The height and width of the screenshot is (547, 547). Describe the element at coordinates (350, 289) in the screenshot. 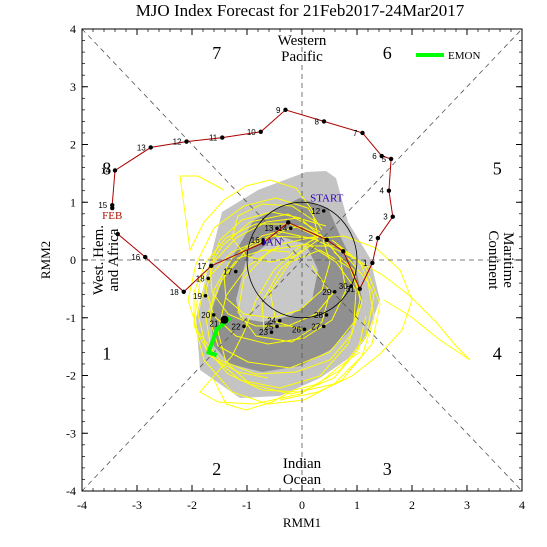

I see `observed-day-label: 31` at that location.